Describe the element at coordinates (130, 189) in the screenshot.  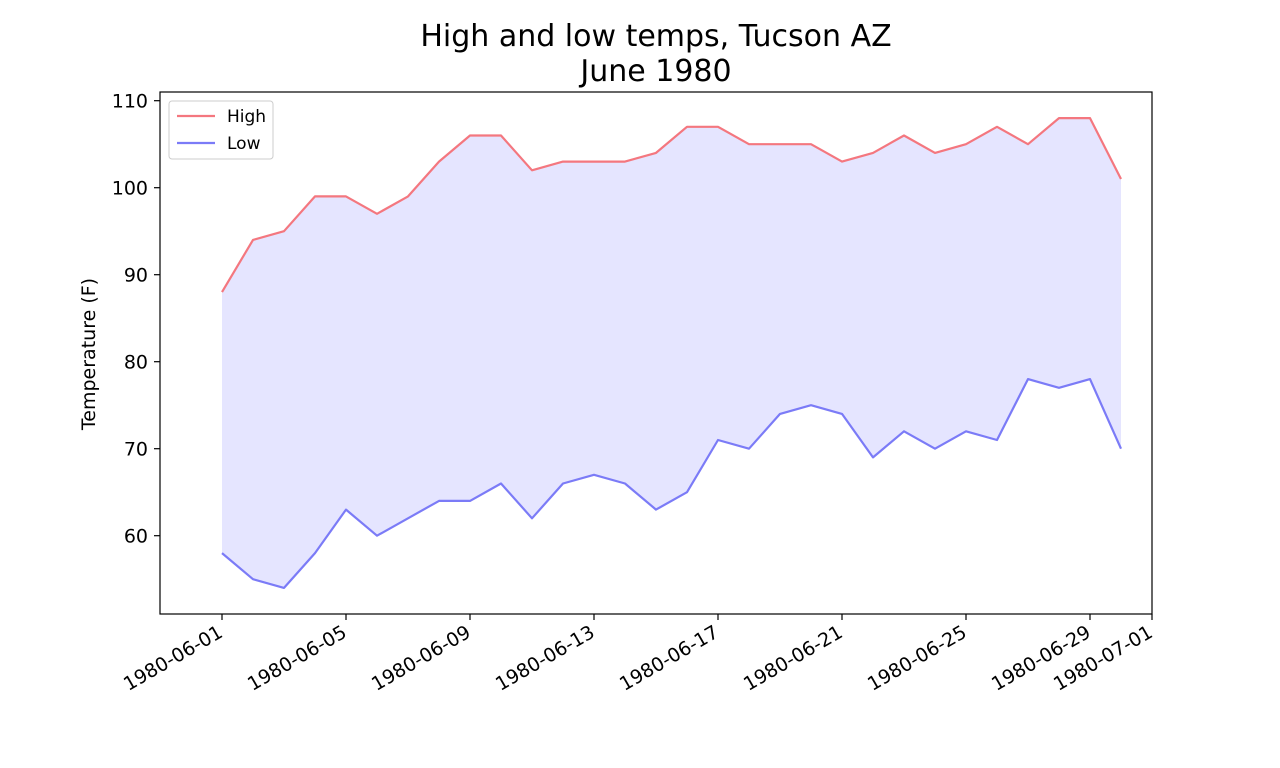
I see `y-tick-label: 100` at that location.